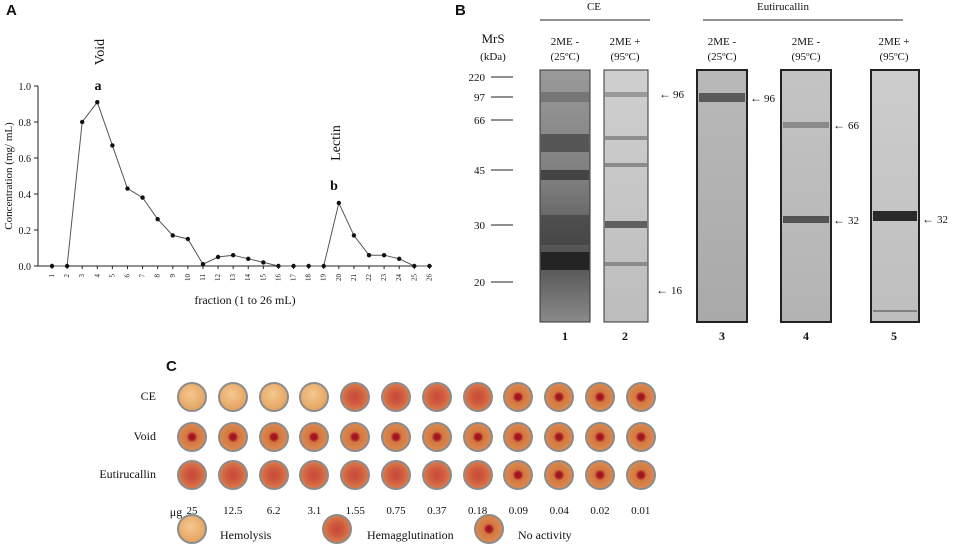 The height and width of the screenshot is (557, 953). Describe the element at coordinates (173, 276) in the screenshot. I see `x-tick-label: 9` at that location.